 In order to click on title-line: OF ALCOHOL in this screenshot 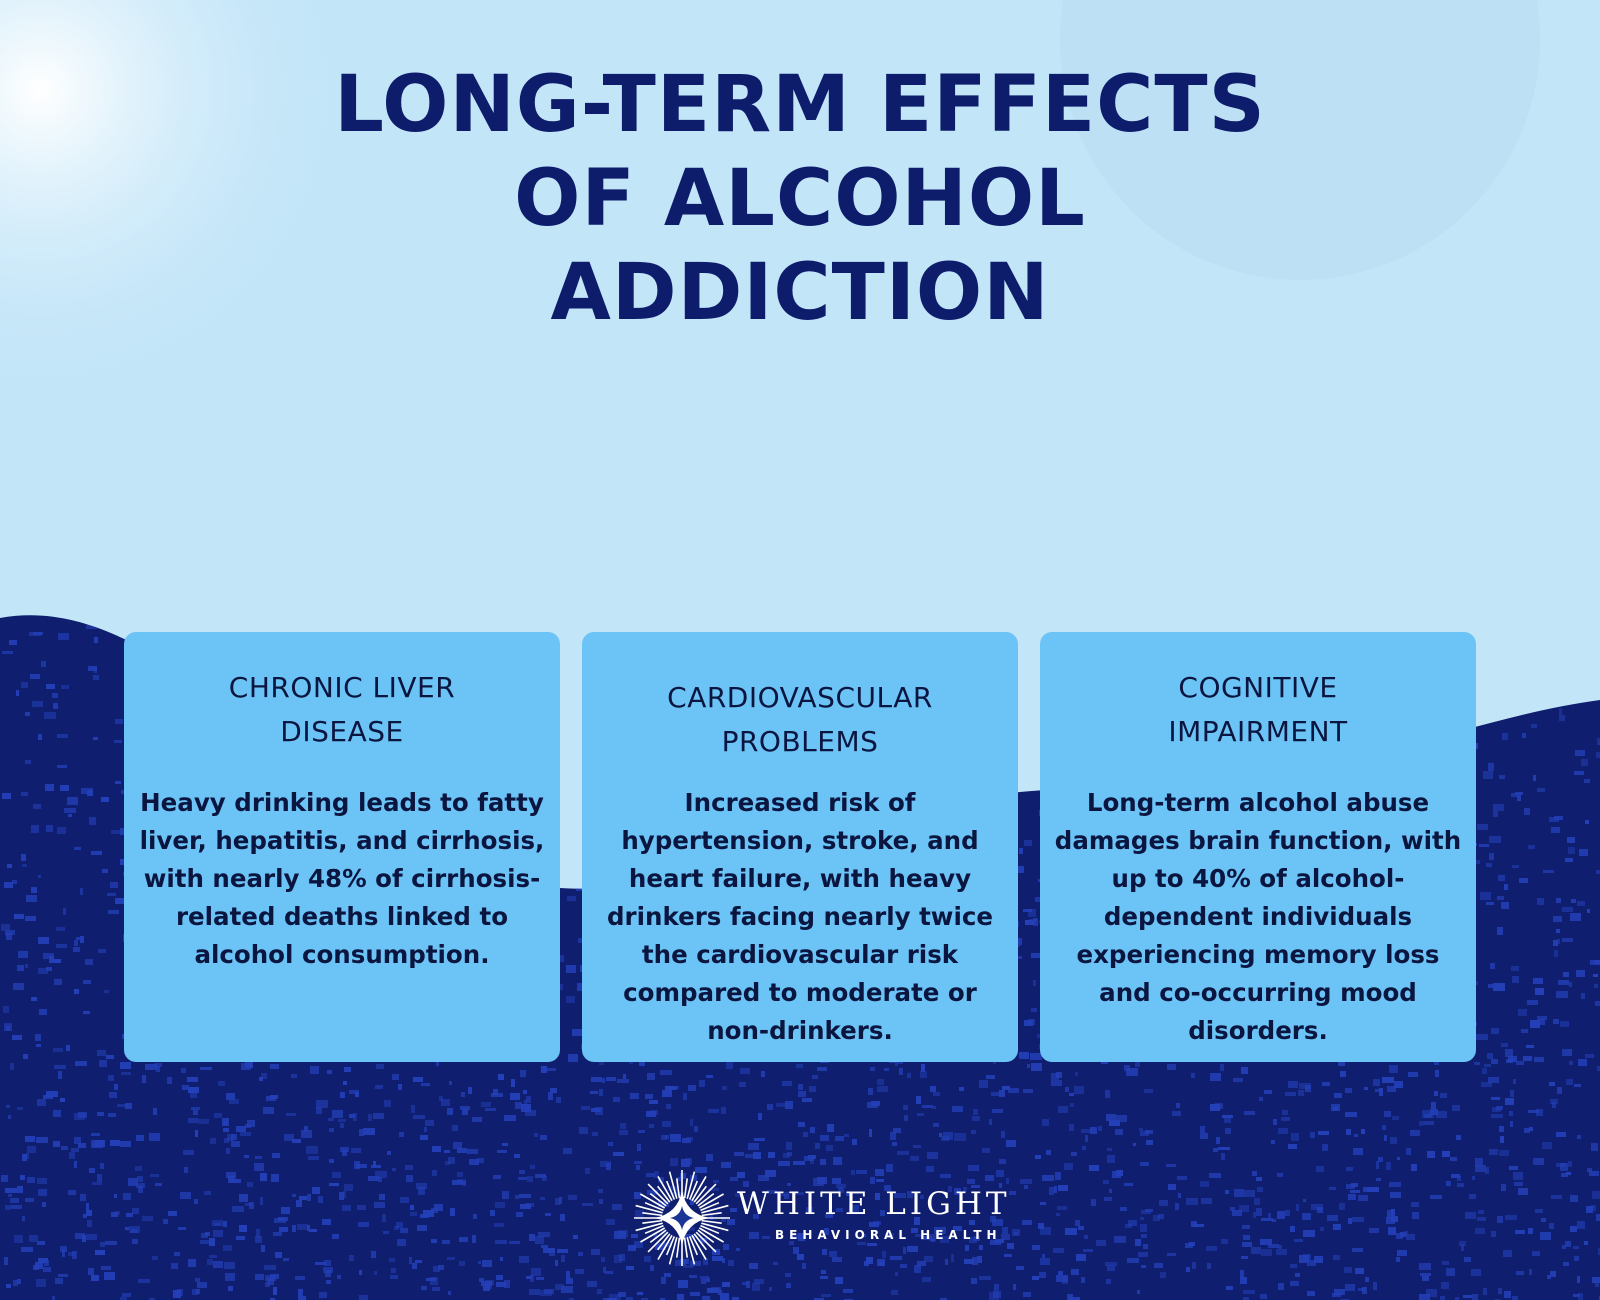, I will do `click(800, 199)`.